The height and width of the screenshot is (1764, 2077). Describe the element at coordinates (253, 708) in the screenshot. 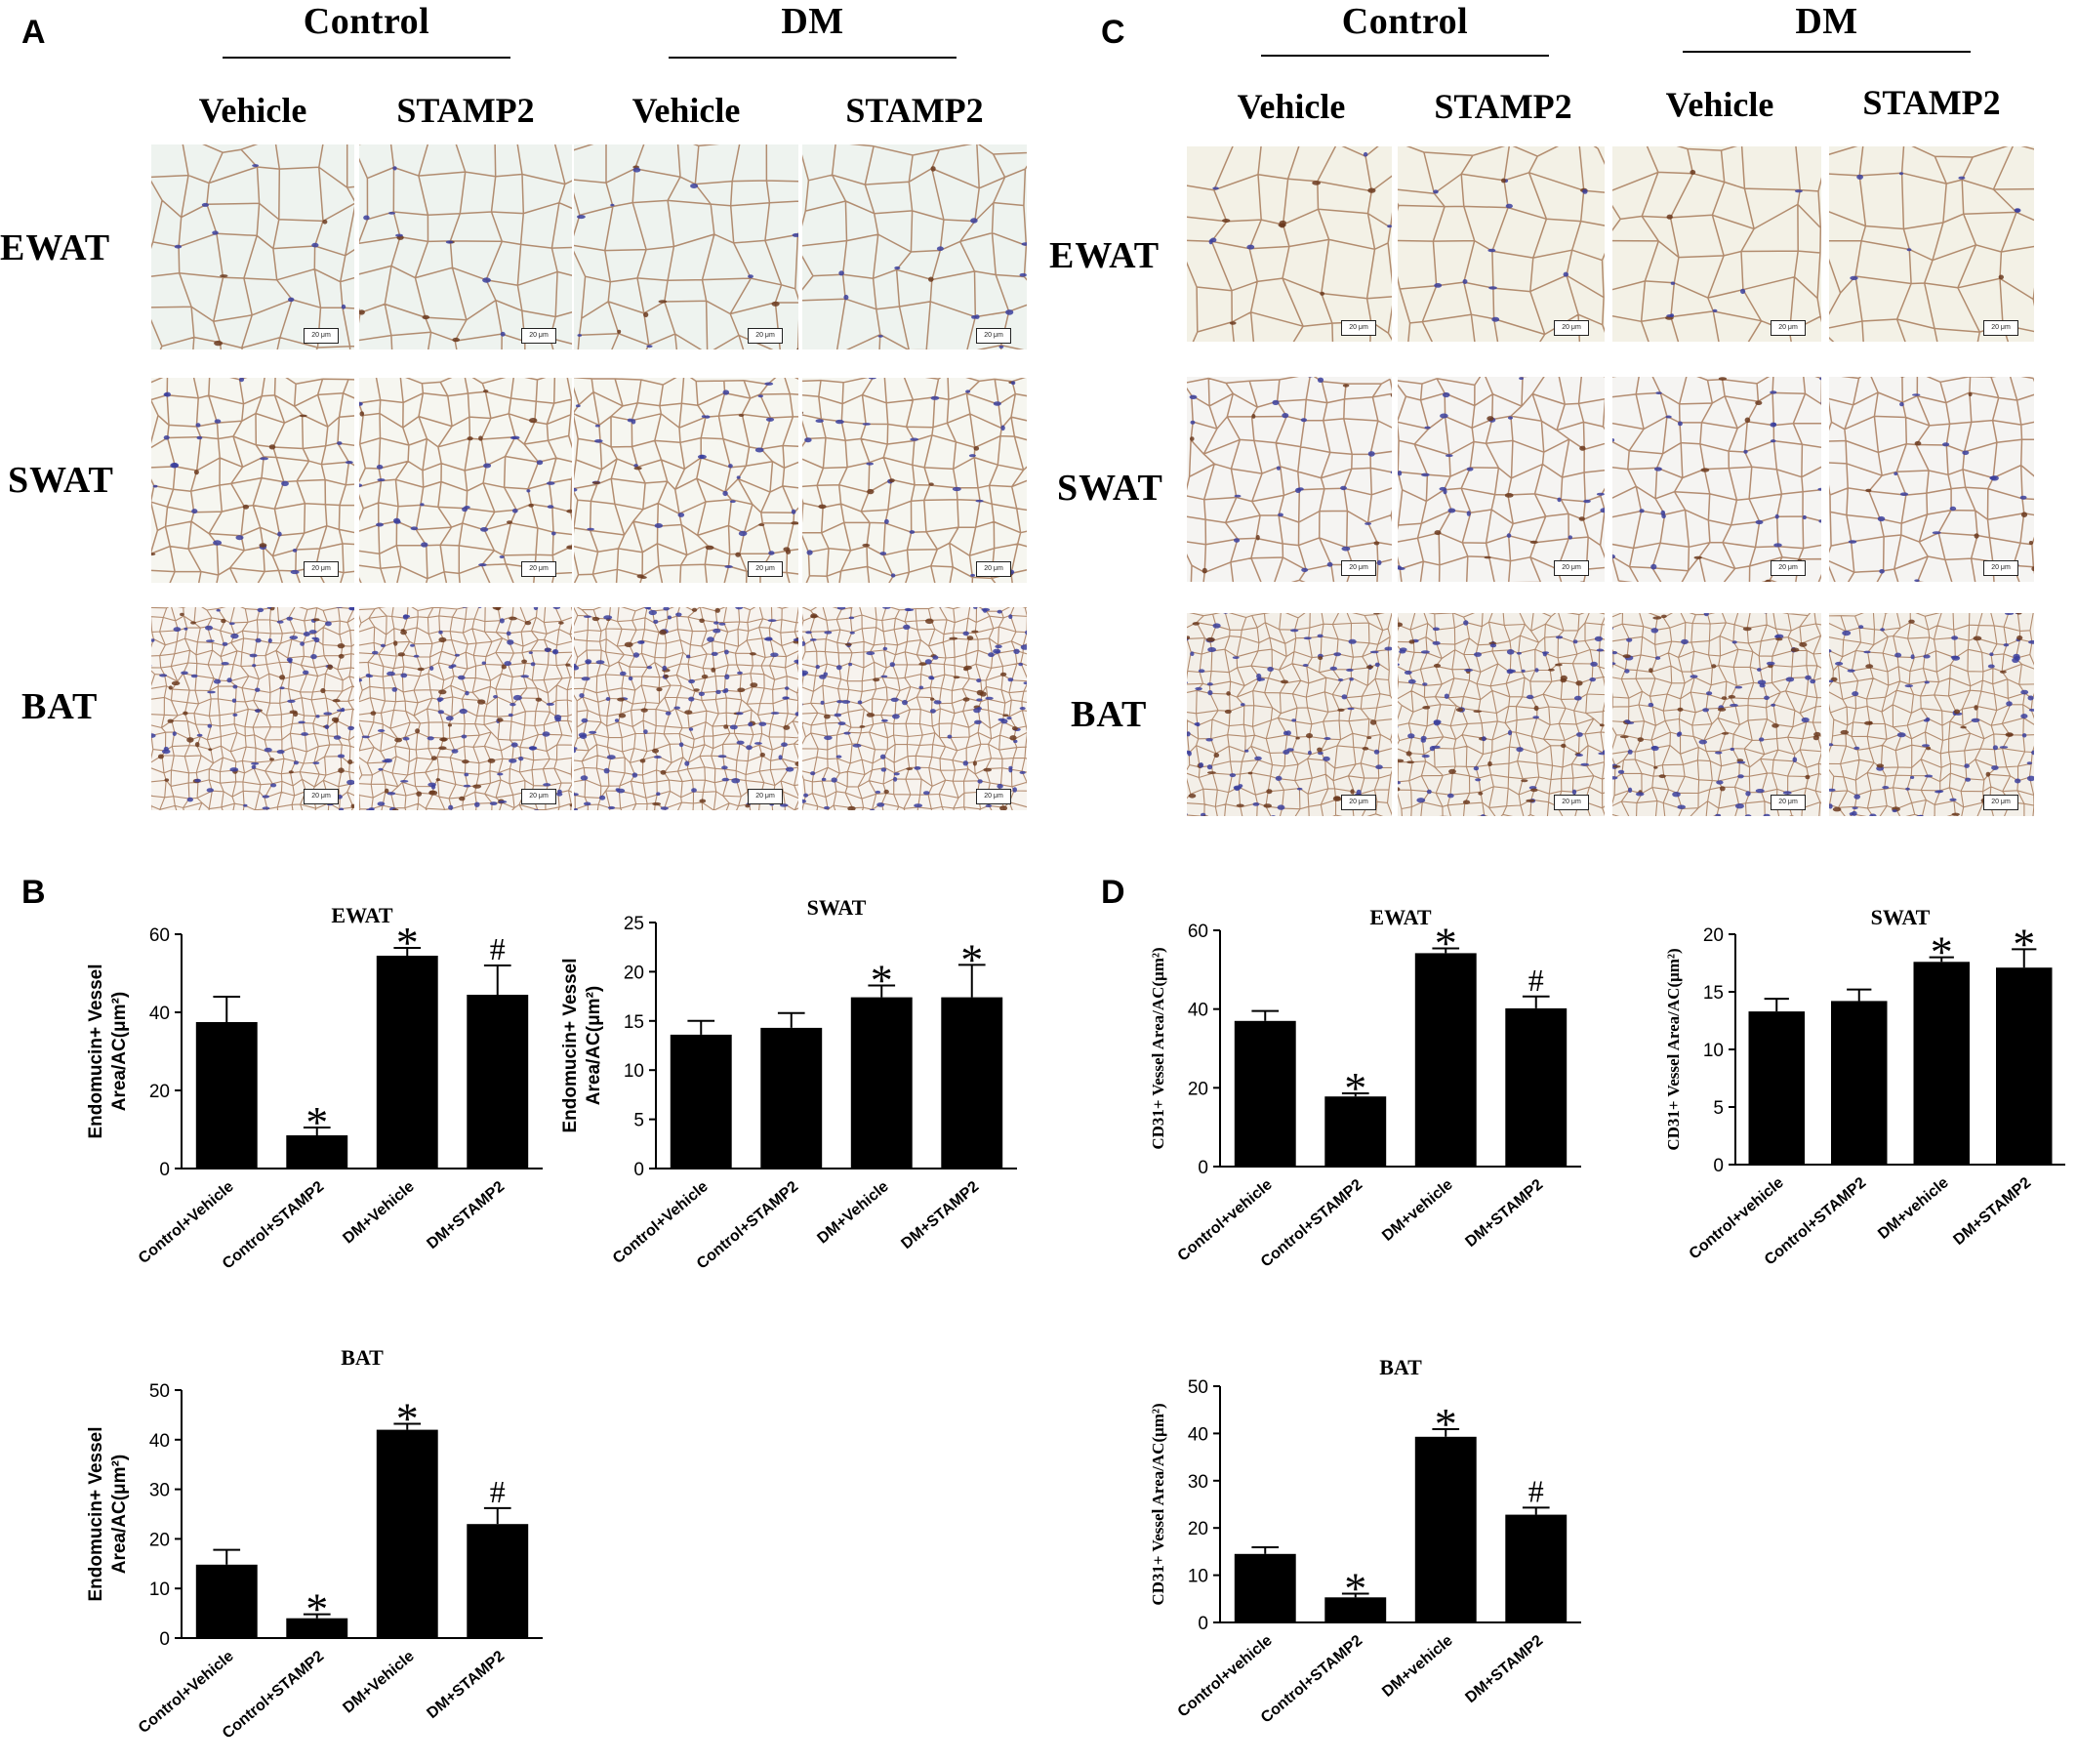

I see `panel-a-micrograph-bat-1: 20 μm` at that location.